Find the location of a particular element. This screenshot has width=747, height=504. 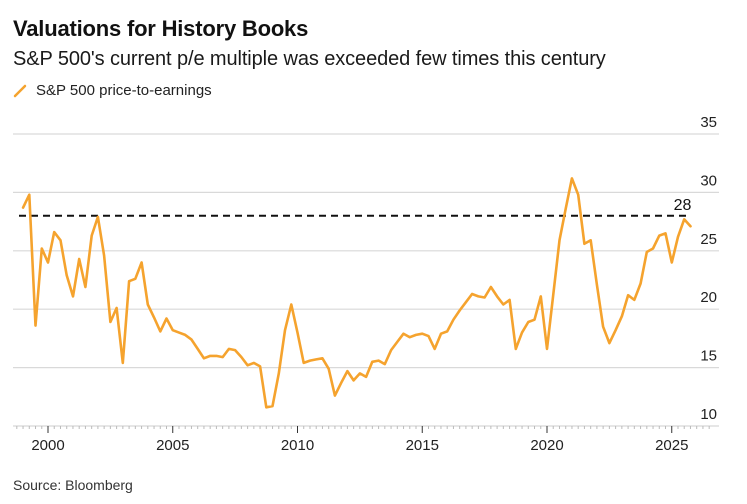

x-tick-label: 2015 is located at coordinates (422, 445).